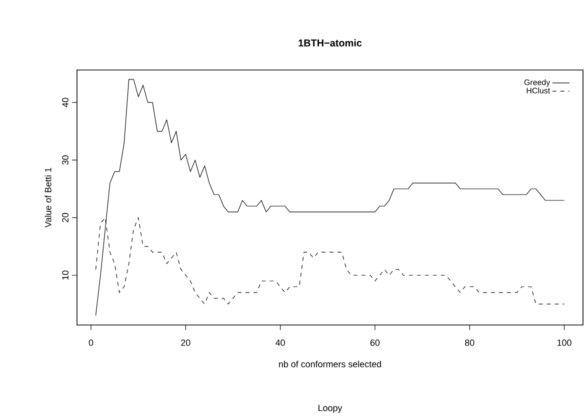 Image resolution: width=586 pixels, height=419 pixels. I want to click on y-axis-title: Value of Betti 1, so click(48, 198).